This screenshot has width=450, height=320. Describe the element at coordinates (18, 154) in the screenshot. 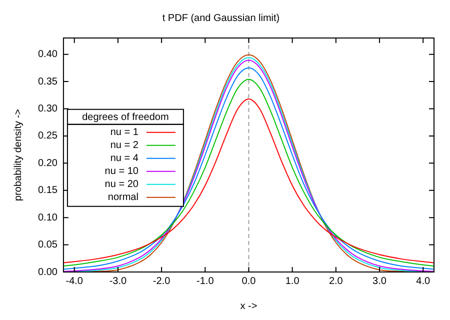

I see `y-axis-title: probability density ->` at that location.